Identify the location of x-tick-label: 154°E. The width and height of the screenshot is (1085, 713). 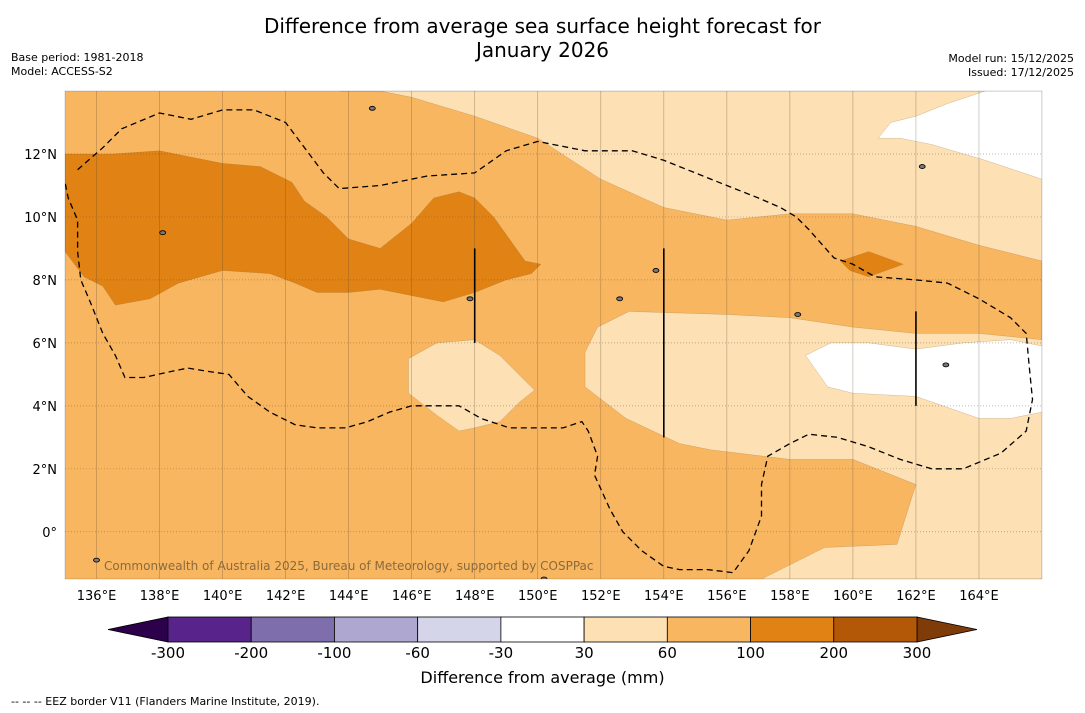
(664, 596).